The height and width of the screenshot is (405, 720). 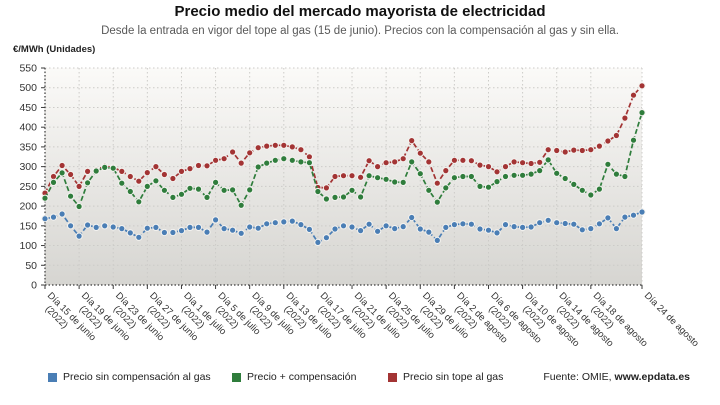 I want to click on legend-item-sin-compensacion: Precio sin compensación al gas, so click(x=129, y=377).